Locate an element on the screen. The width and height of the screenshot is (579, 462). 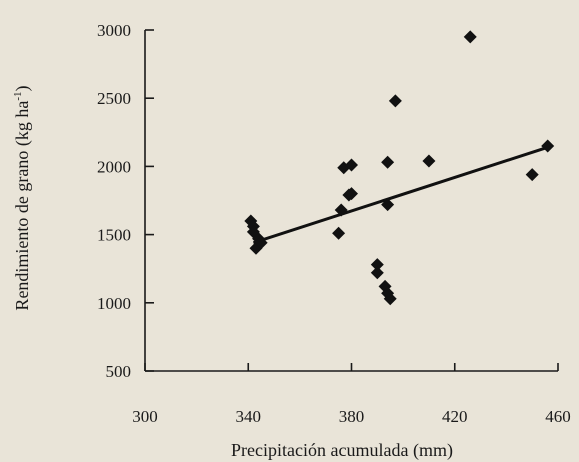
trendline is located at coordinates (400, 195).